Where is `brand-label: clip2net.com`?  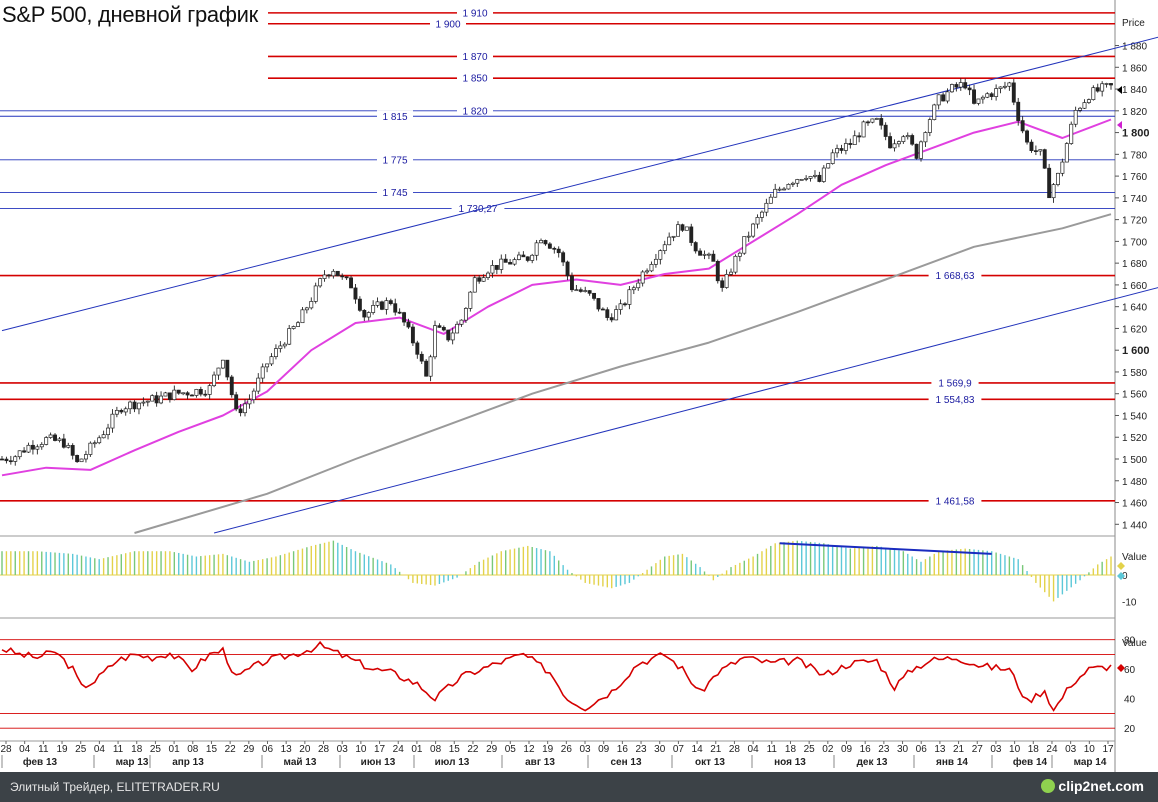 brand-label: clip2net.com is located at coordinates (1101, 786).